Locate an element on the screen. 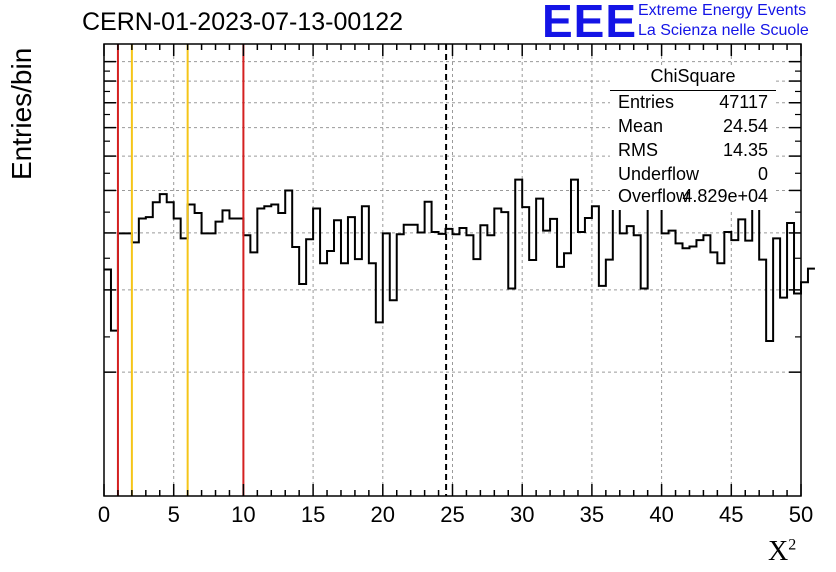 The image size is (836, 572). stat-row-mean: Mean 24.54 is located at coordinates (693, 128).